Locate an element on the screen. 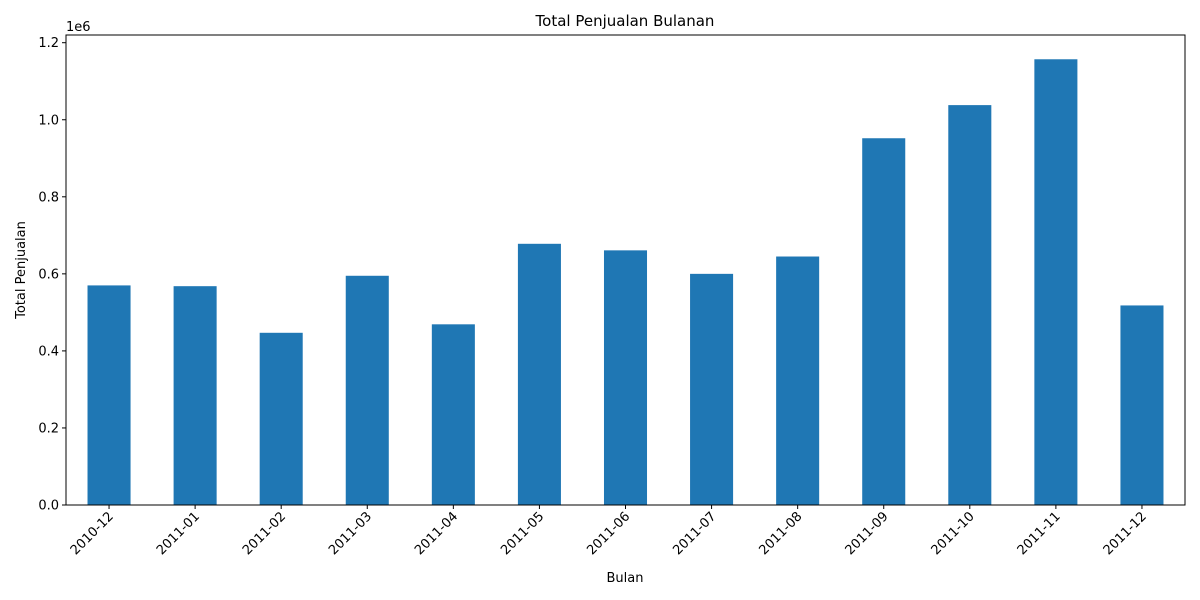 This screenshot has height=600, width=1200. x-tick-label: 2011-07 is located at coordinates (694, 533).